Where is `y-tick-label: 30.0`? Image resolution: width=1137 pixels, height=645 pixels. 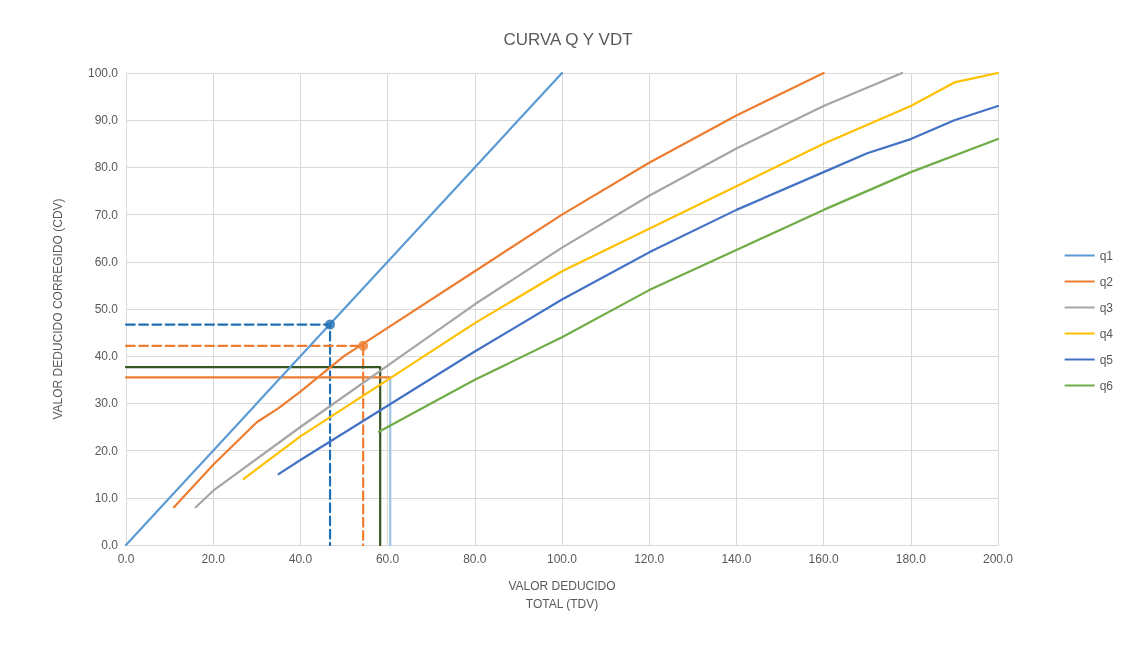 y-tick-label: 30.0 is located at coordinates (106, 403).